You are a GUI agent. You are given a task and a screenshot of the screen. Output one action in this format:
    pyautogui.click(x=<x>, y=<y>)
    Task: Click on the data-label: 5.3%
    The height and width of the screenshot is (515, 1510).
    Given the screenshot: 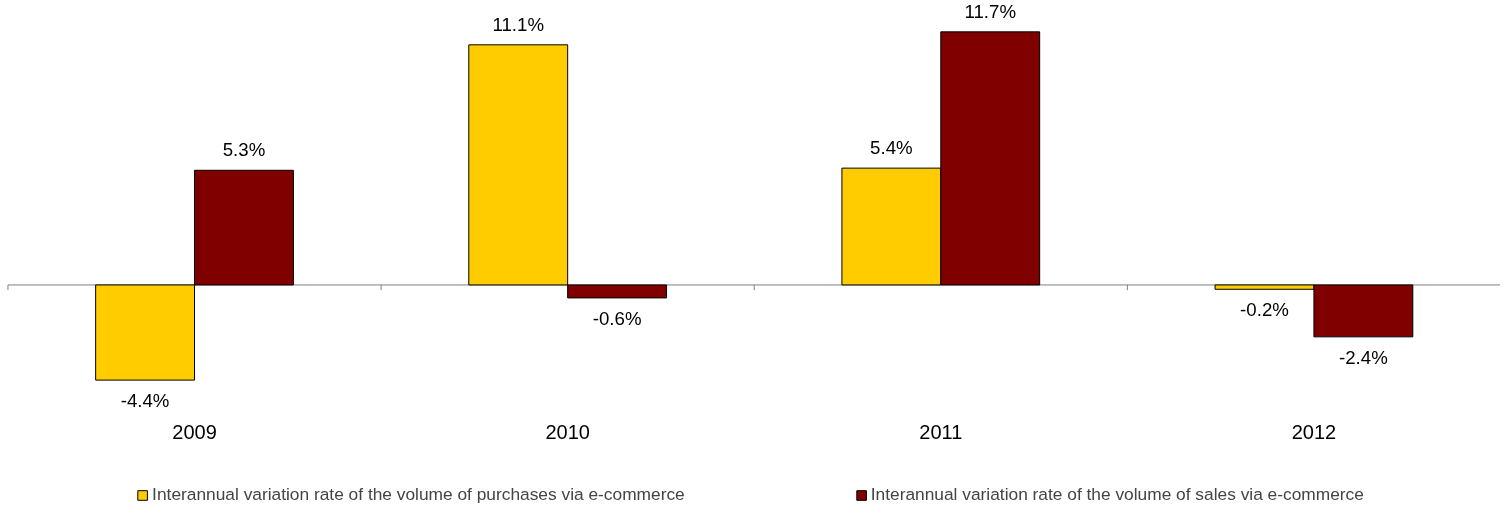 What is the action you would take?
    pyautogui.click(x=244, y=150)
    